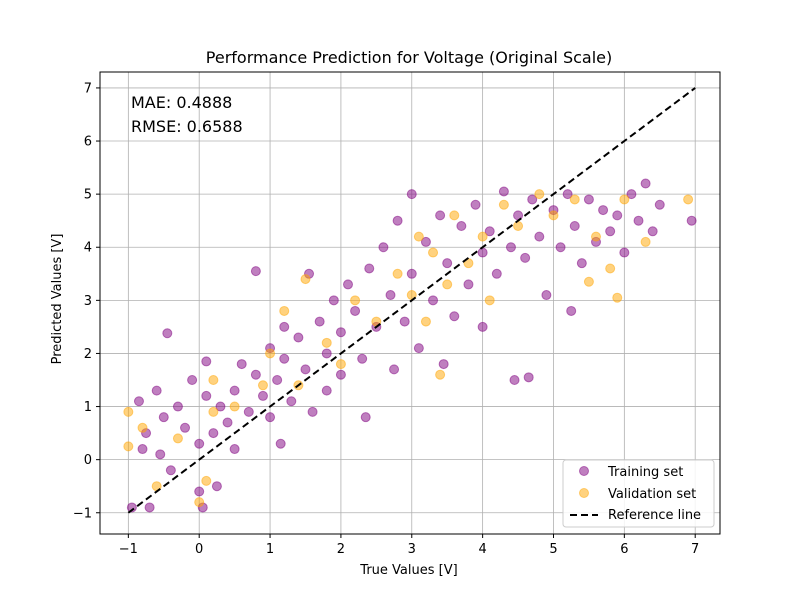  Describe the element at coordinates (584, 471) in the screenshot. I see `legend-training-marker` at that location.